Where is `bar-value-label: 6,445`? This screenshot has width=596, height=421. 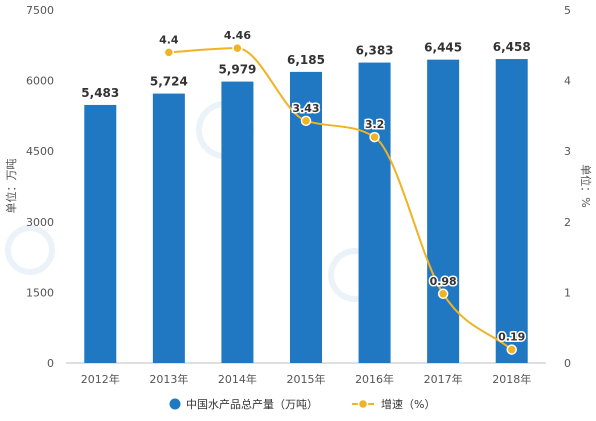 bar-value-label: 6,445 is located at coordinates (443, 48).